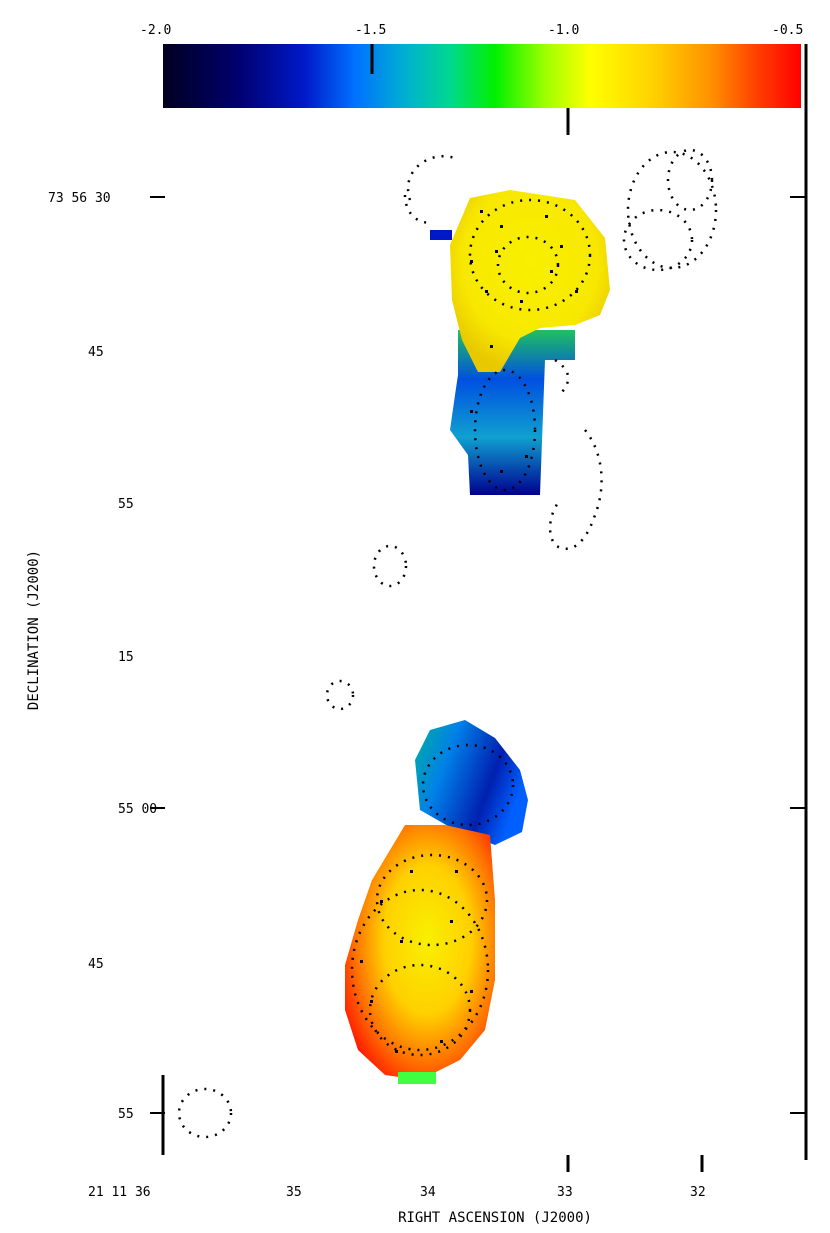 Image resolution: width=830 pixels, height=1233 pixels. I want to click on colorbar: -2.0 -1.5 -1.0 -0.5, so click(471, 79).